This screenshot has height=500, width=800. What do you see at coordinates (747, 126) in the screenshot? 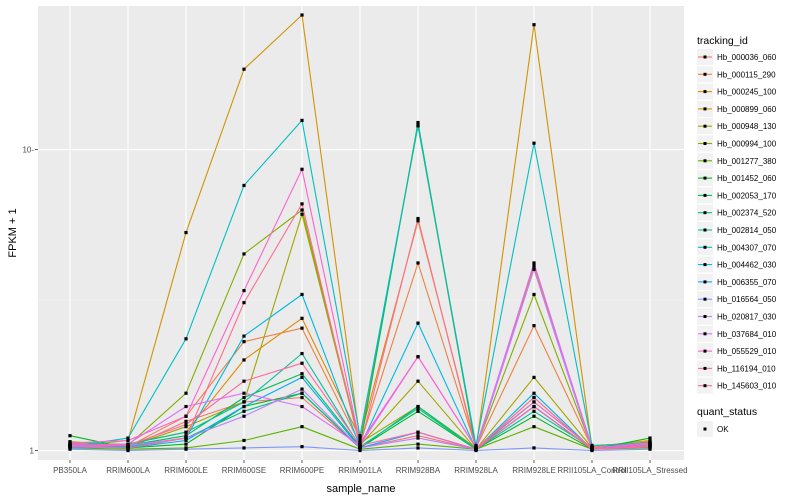
I see `legend-label-4: Hb_000948_130` at bounding box center [747, 126].